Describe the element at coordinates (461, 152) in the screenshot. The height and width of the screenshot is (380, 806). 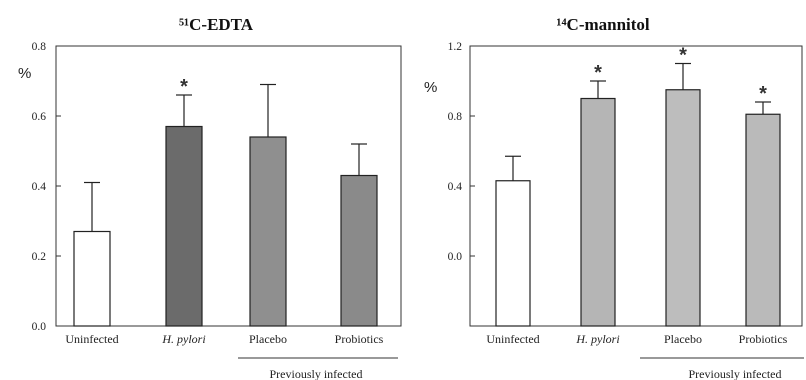
I see `y-ticks: 0.0 0.4 0.8 1.2` at that location.